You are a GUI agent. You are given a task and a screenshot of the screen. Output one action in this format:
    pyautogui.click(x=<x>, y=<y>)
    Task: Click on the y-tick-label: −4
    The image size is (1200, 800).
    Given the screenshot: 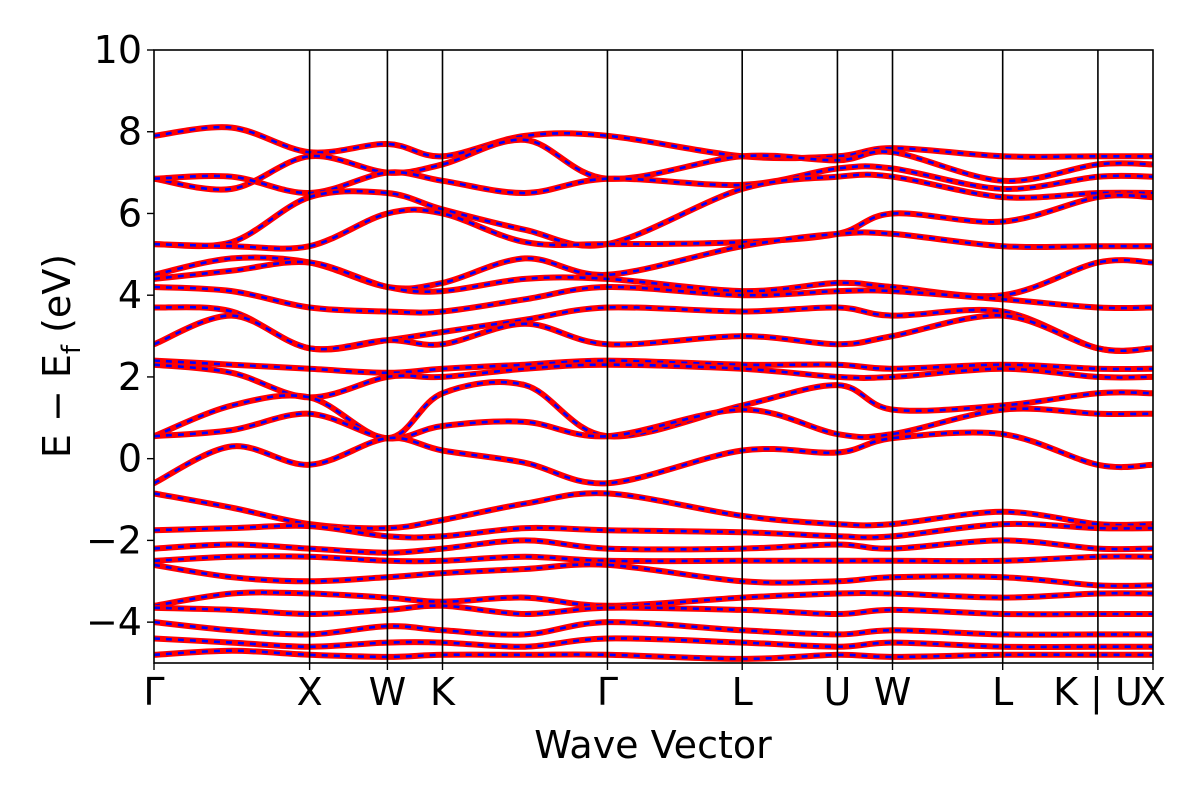 What is the action you would take?
    pyautogui.click(x=114, y=622)
    